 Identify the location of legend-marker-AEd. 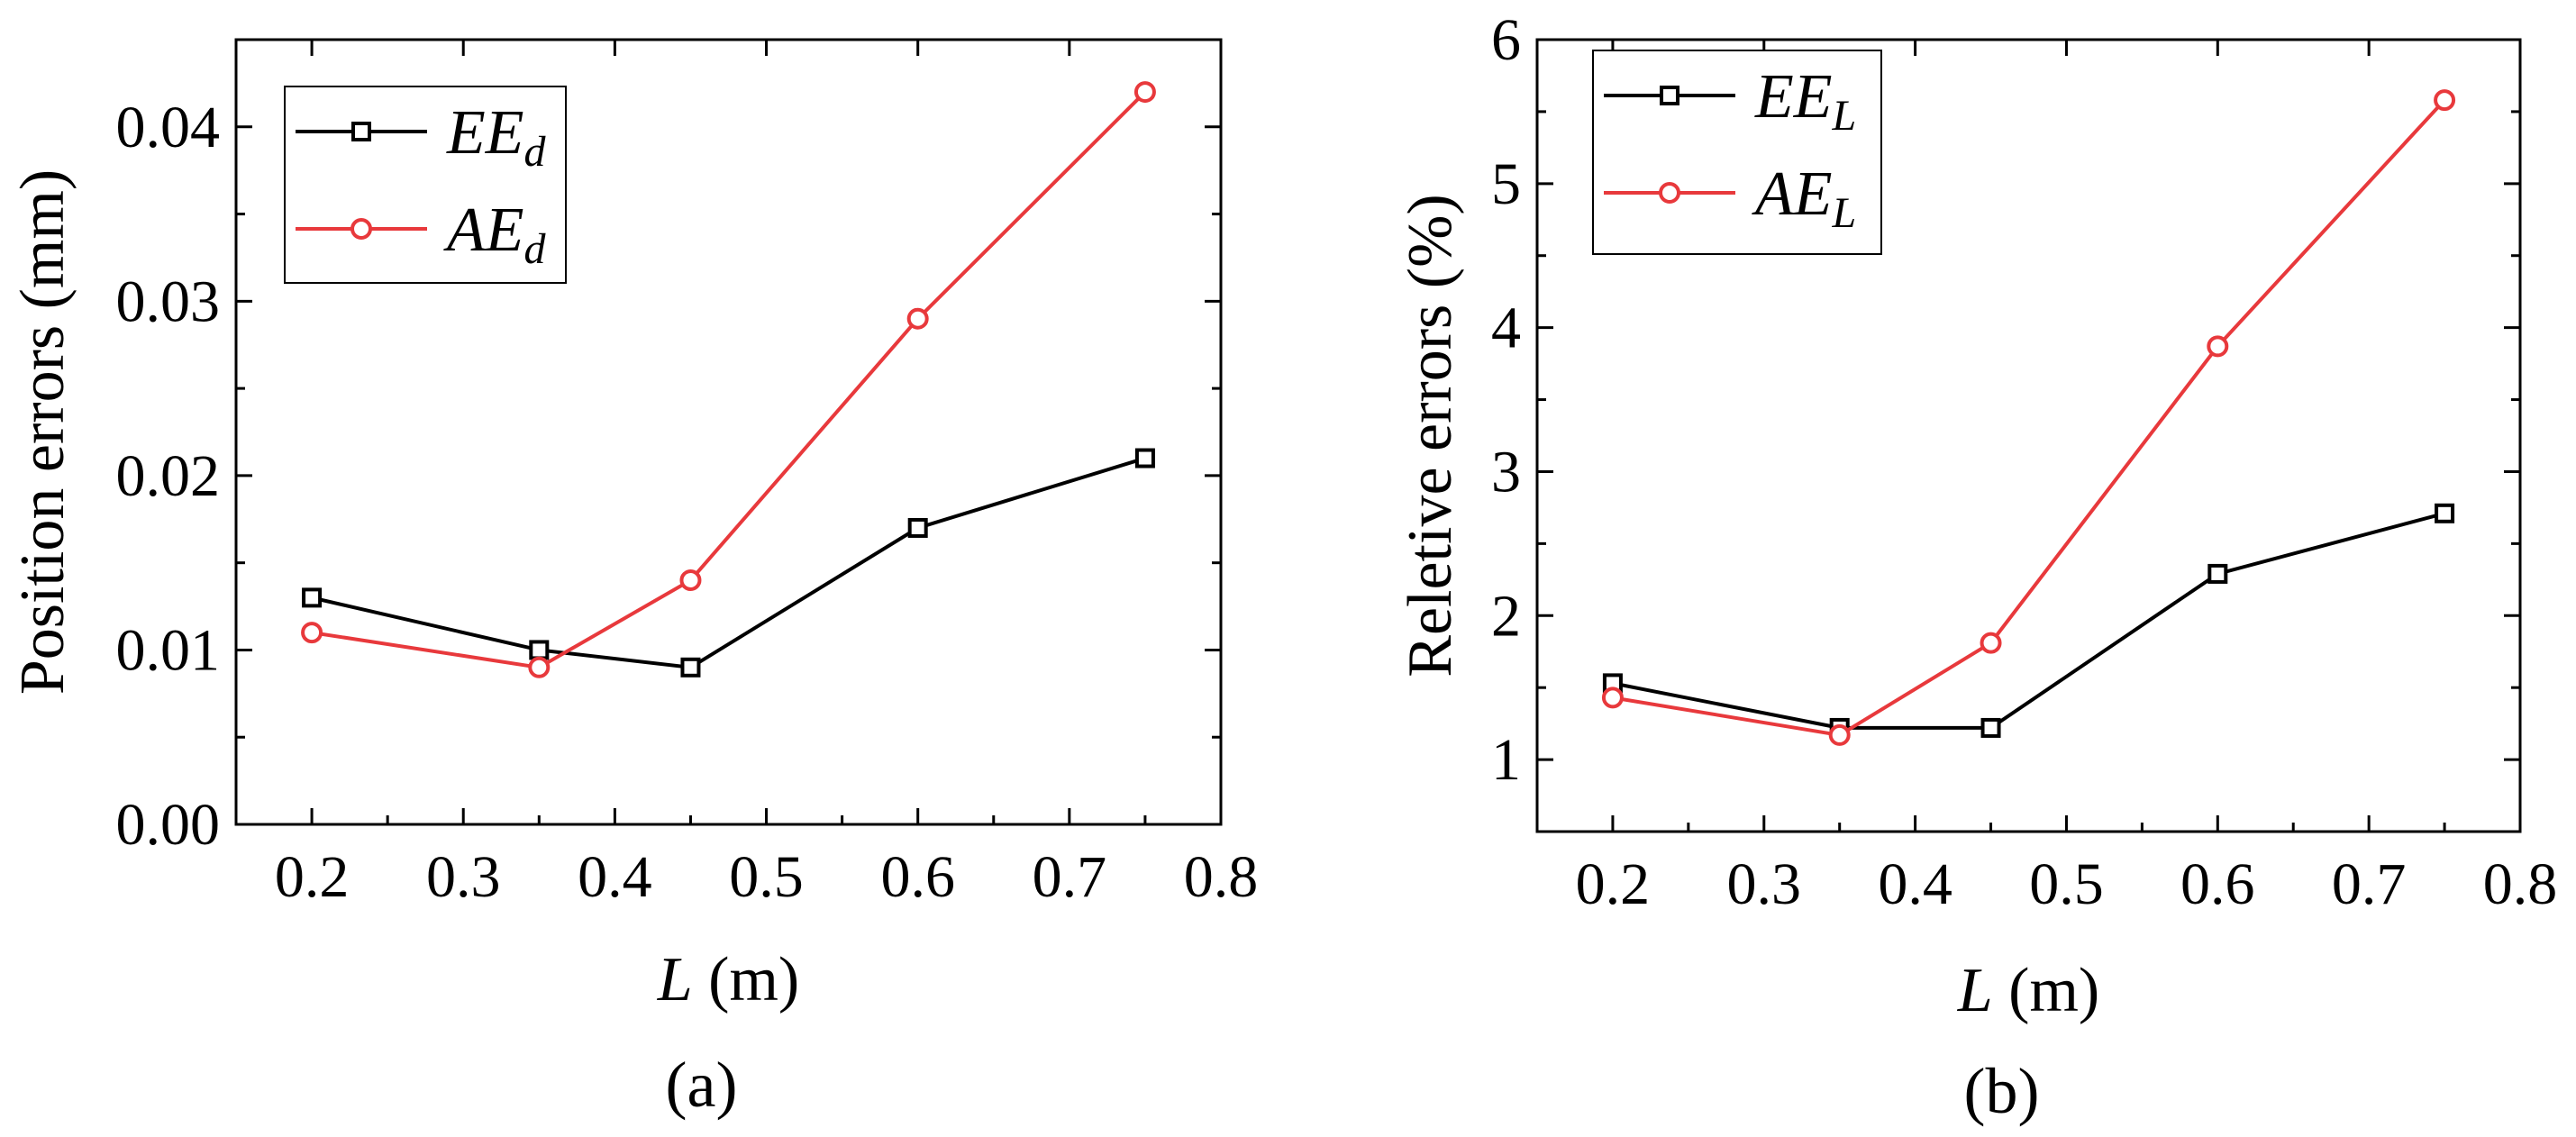
(361, 229).